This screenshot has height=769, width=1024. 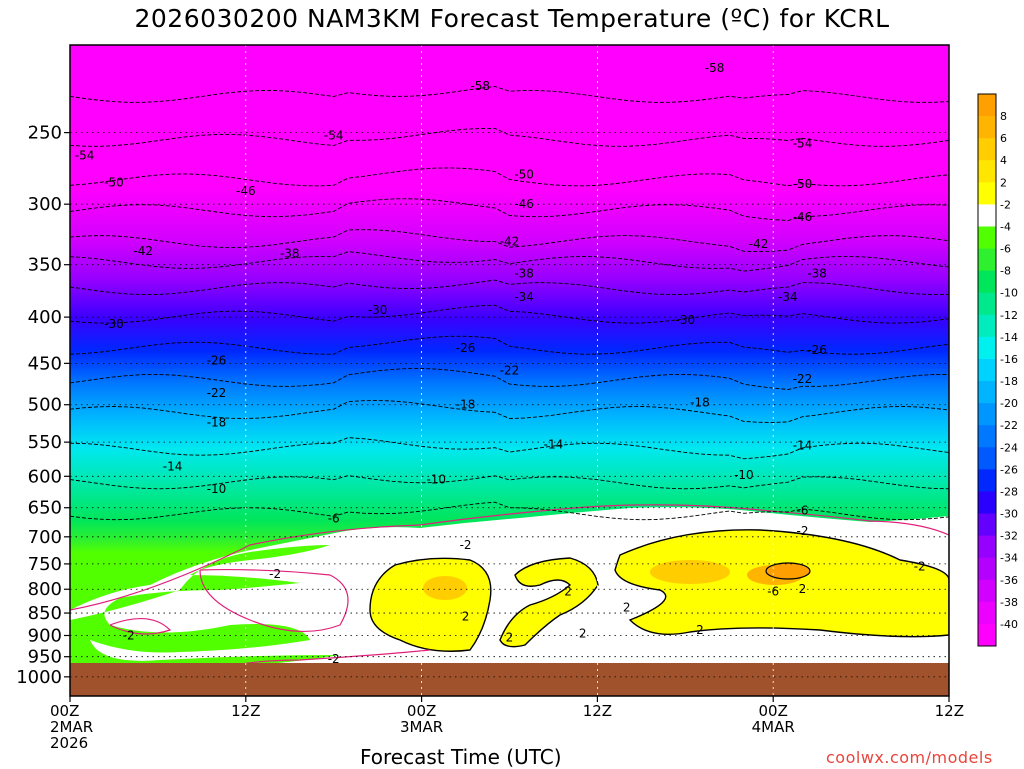 I want to click on y-tick-label: 250, so click(x=45, y=133).